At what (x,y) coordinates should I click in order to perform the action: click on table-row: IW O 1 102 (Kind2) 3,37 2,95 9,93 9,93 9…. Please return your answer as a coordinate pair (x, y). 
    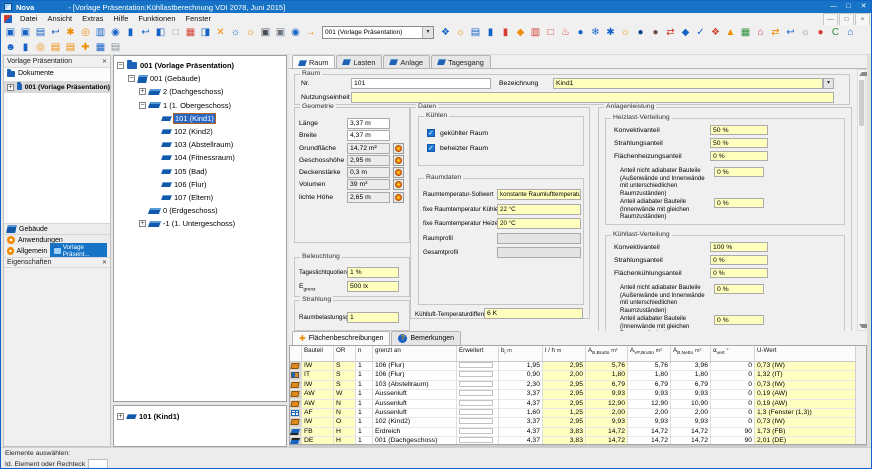
    Looking at the image, I should click on (578, 423).